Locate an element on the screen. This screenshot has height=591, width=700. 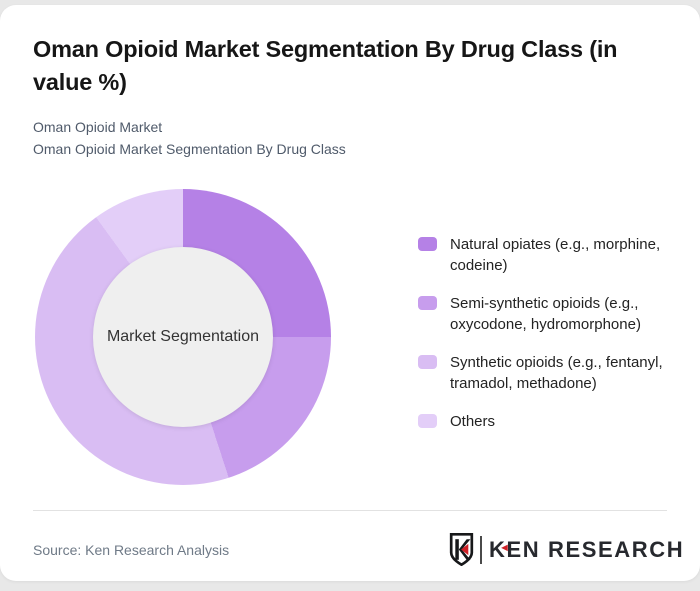
logo-red-arrow-icon: ◄ is located at coordinates (505, 547).